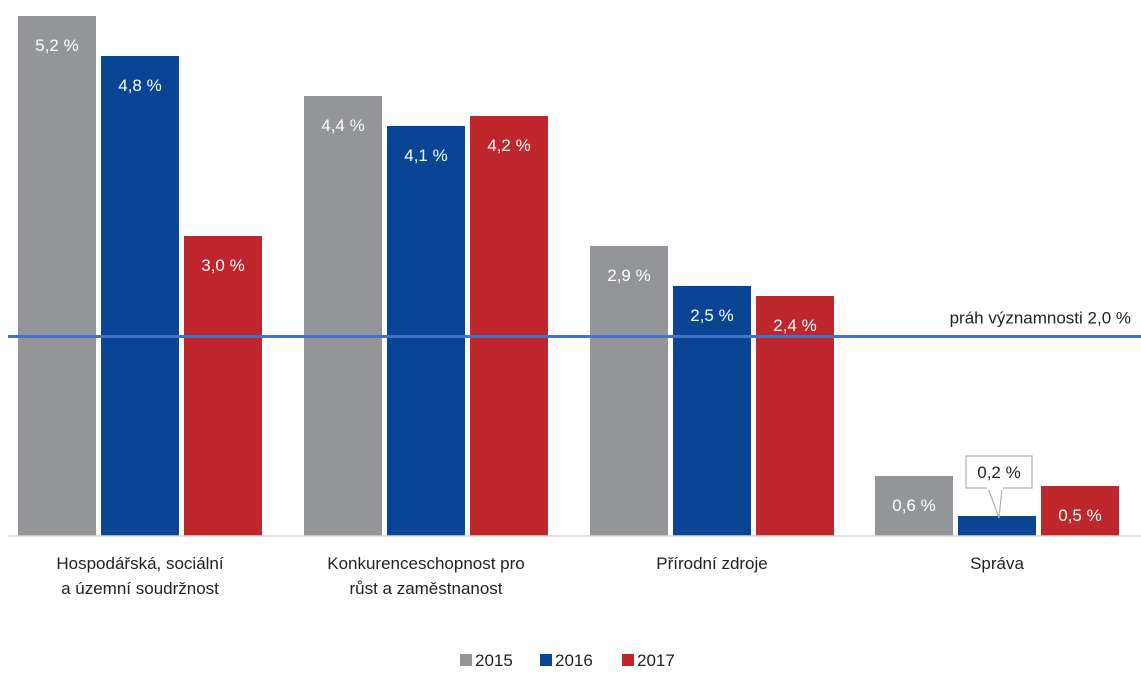 This screenshot has width=1141, height=677. I want to click on bar-2016-cat2, so click(426, 331).